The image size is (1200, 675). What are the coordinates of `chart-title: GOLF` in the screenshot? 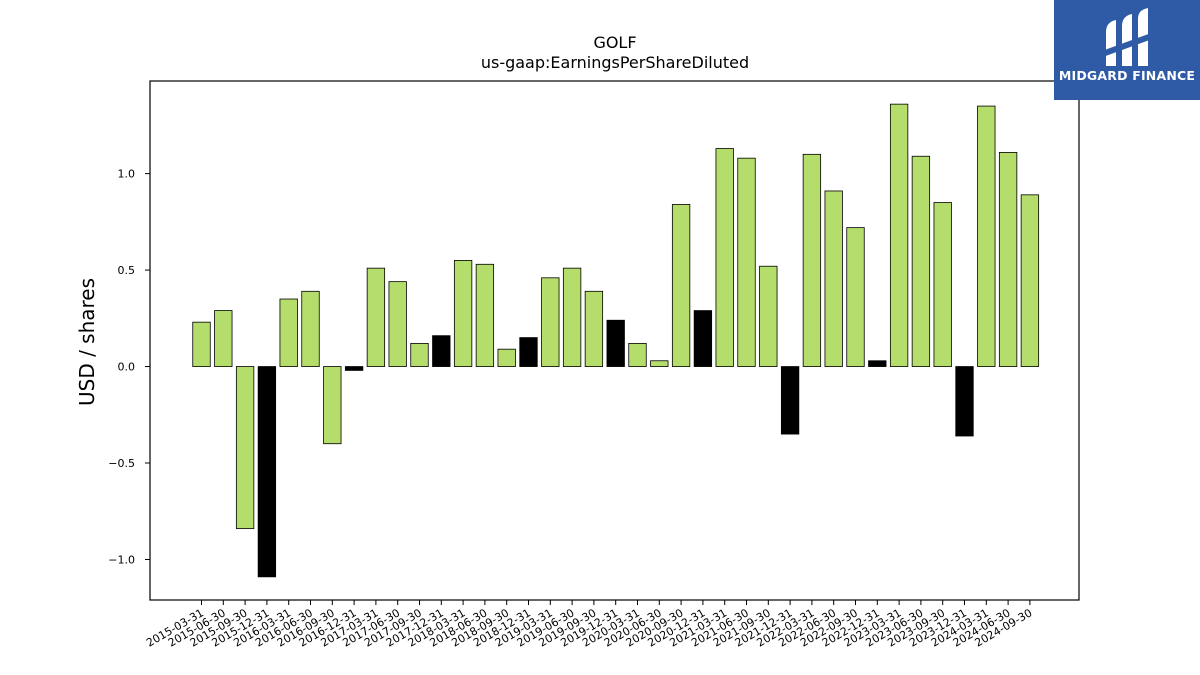 It's located at (614, 42).